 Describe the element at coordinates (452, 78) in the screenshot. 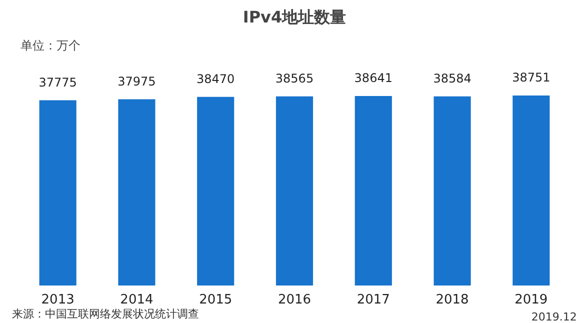

I see `data-label: 38584` at that location.